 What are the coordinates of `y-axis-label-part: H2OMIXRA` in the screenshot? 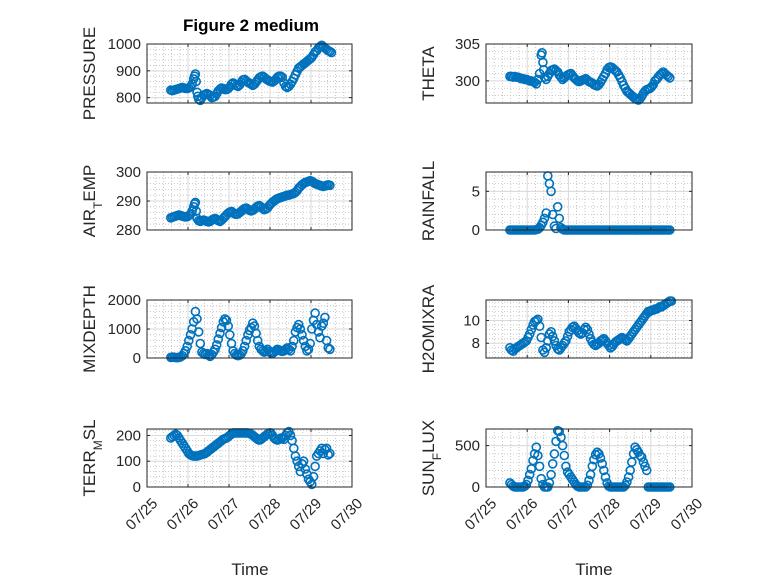 It's located at (428, 328).